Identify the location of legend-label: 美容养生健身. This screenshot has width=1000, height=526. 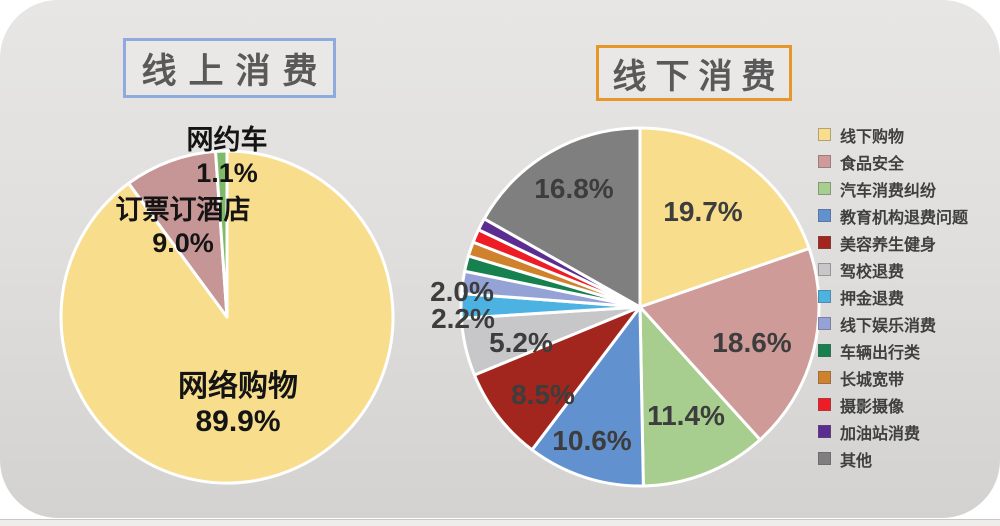
(888, 245).